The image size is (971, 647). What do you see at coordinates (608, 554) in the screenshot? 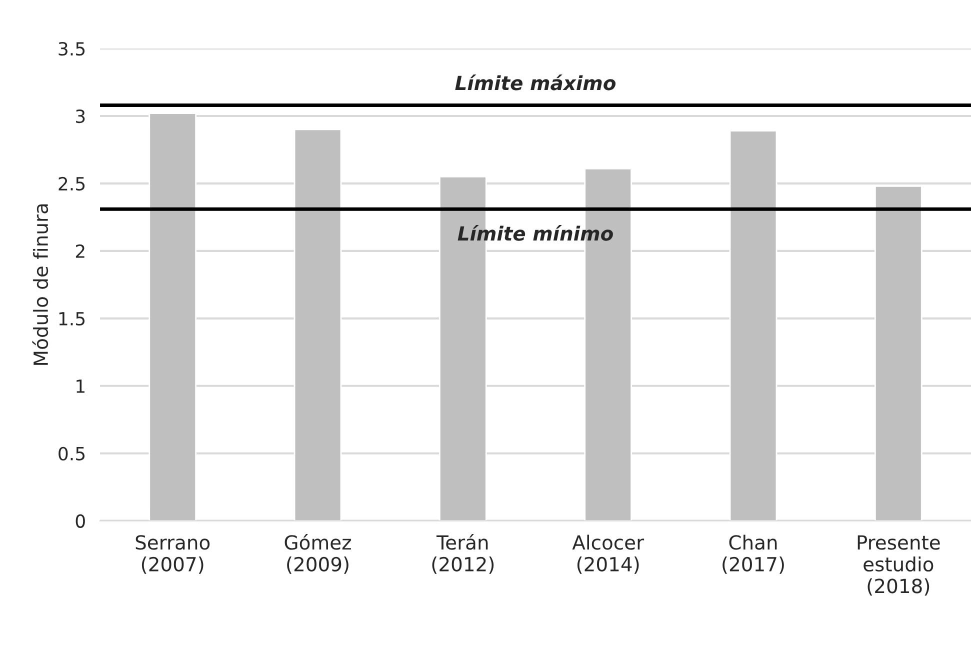
I see `x-tick-label: Alcocer (2014)` at bounding box center [608, 554].